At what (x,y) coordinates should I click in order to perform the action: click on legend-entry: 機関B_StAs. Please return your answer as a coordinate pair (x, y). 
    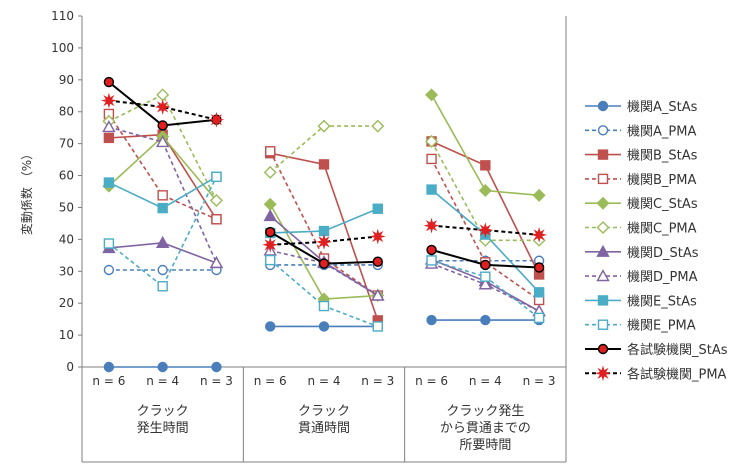
    Looking at the image, I should click on (641, 156).